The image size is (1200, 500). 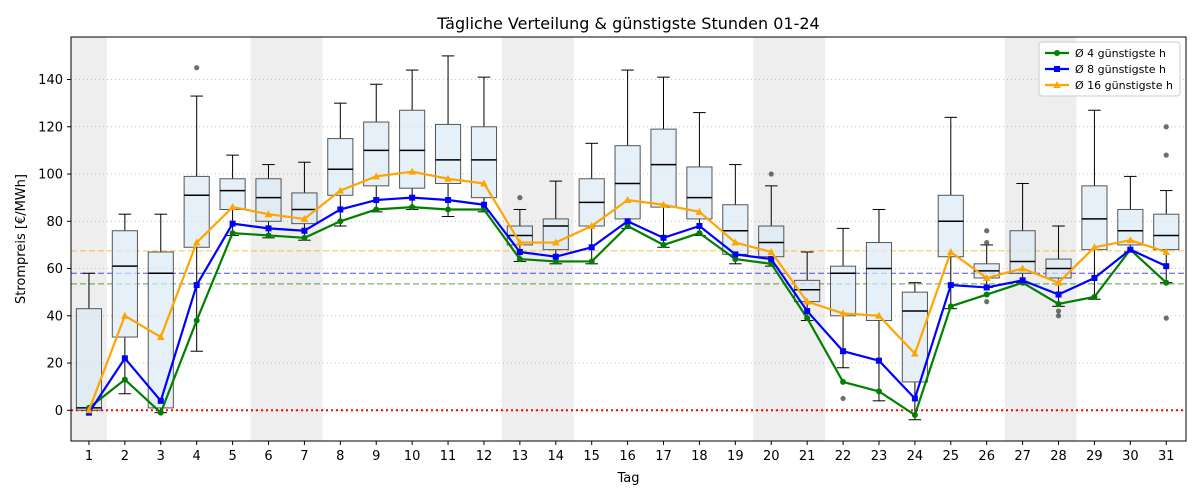 I want to click on y-tick-label-40: 40, so click(x=54, y=316).